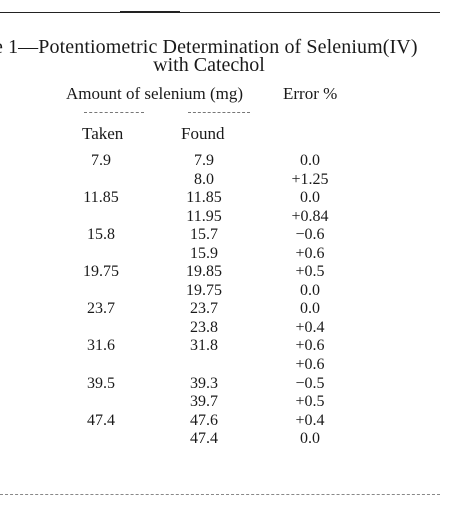  Describe the element at coordinates (310, 235) in the screenshot. I see `cell-error: −0.6` at that location.